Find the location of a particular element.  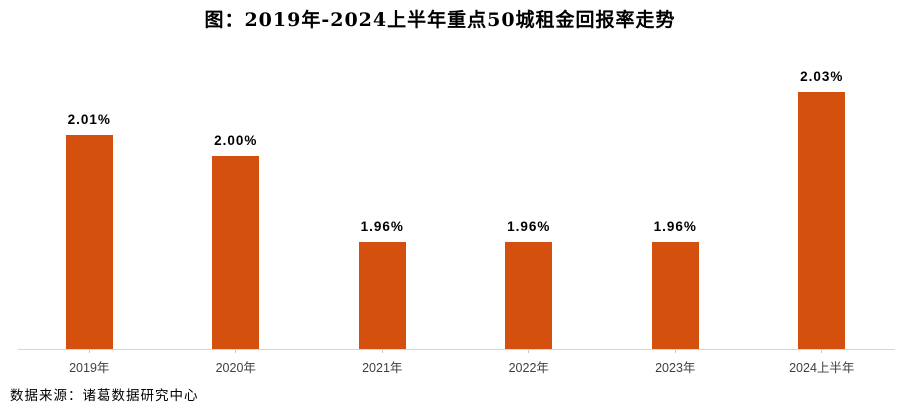

x-axis-slot: 2019年 is located at coordinates (89, 363).